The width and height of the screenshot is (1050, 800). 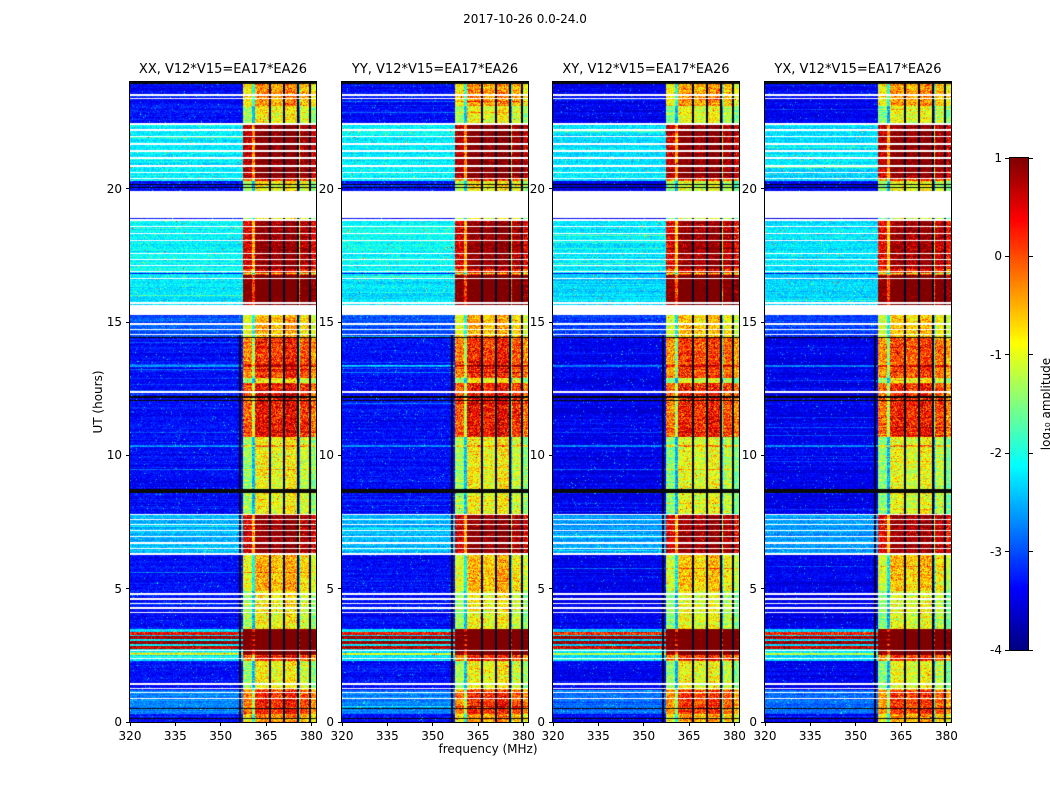 I want to click on colorbar-tick-label: -4, so click(x=996, y=650).